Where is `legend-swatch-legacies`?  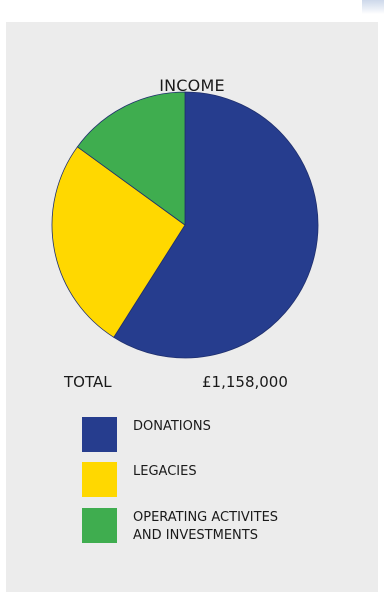 legend-swatch-legacies is located at coordinates (99, 479).